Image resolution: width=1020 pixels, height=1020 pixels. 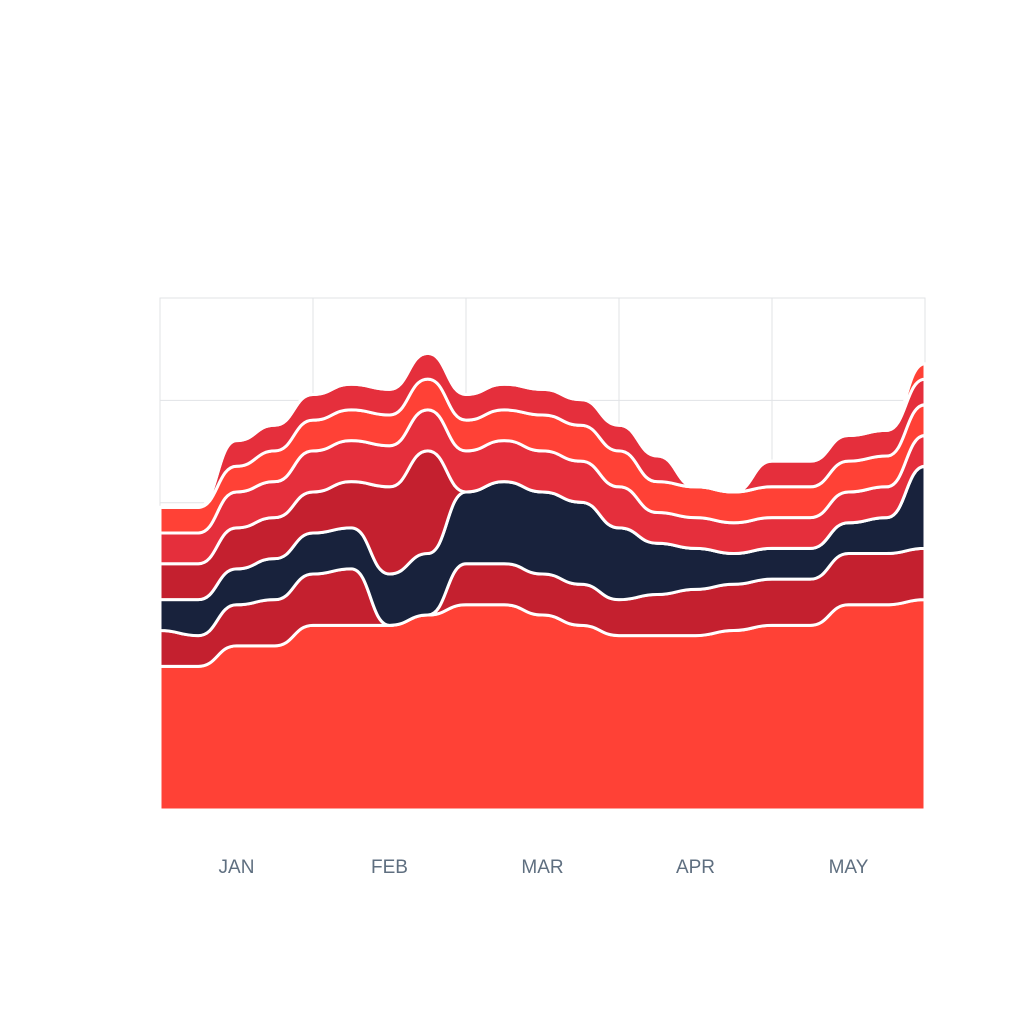 I want to click on x-axis-labels: JAN FEB MAR APR MAY, so click(x=544, y=867).